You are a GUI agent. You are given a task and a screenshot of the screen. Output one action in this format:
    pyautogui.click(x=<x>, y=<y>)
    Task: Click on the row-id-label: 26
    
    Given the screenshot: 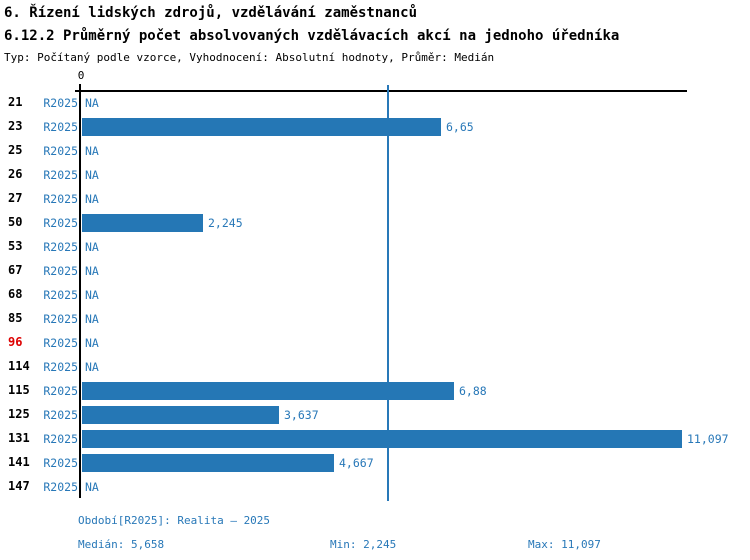 What is the action you would take?
    pyautogui.click(x=15, y=174)
    